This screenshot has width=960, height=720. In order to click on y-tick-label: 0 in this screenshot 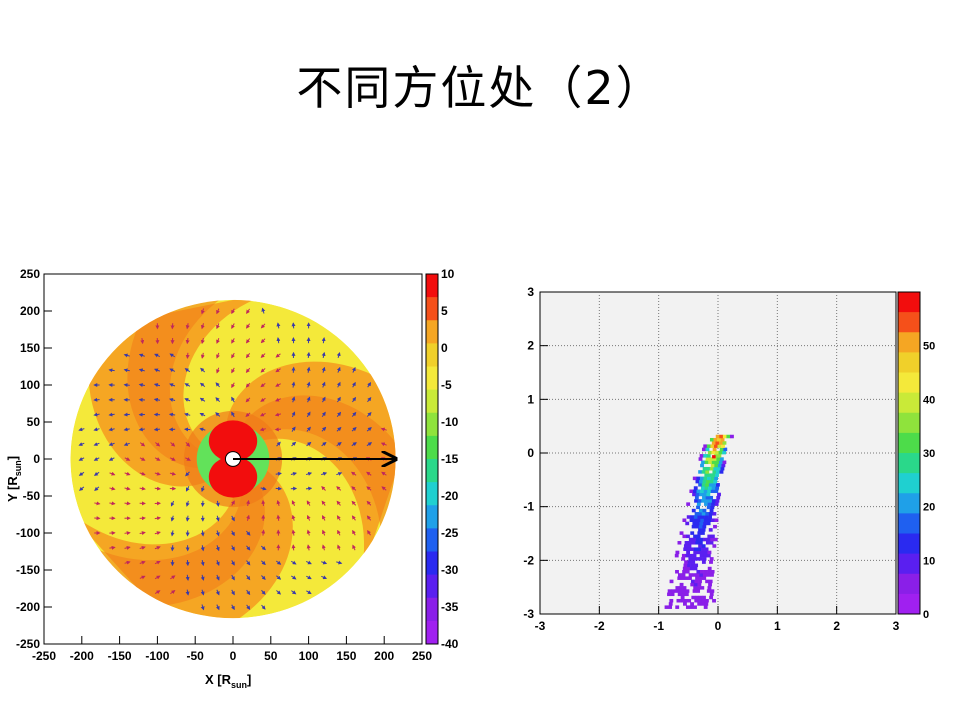, I will do `click(36, 459)`.